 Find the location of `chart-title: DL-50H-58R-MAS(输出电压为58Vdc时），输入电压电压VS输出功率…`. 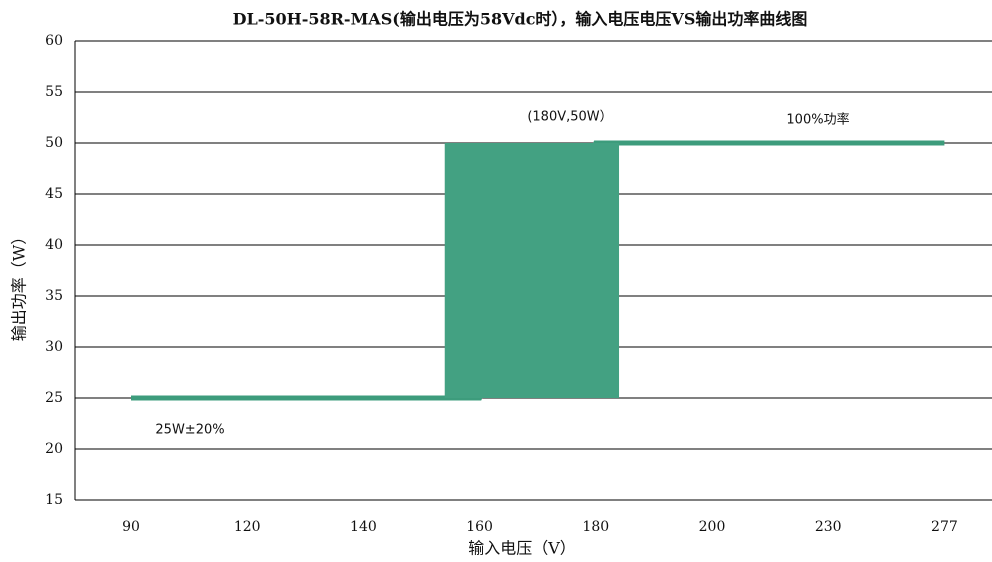

chart-title: DL-50H-58R-MAS(输出电压为58Vdc时），输入电压电压VS输出功率… is located at coordinates (520, 19).